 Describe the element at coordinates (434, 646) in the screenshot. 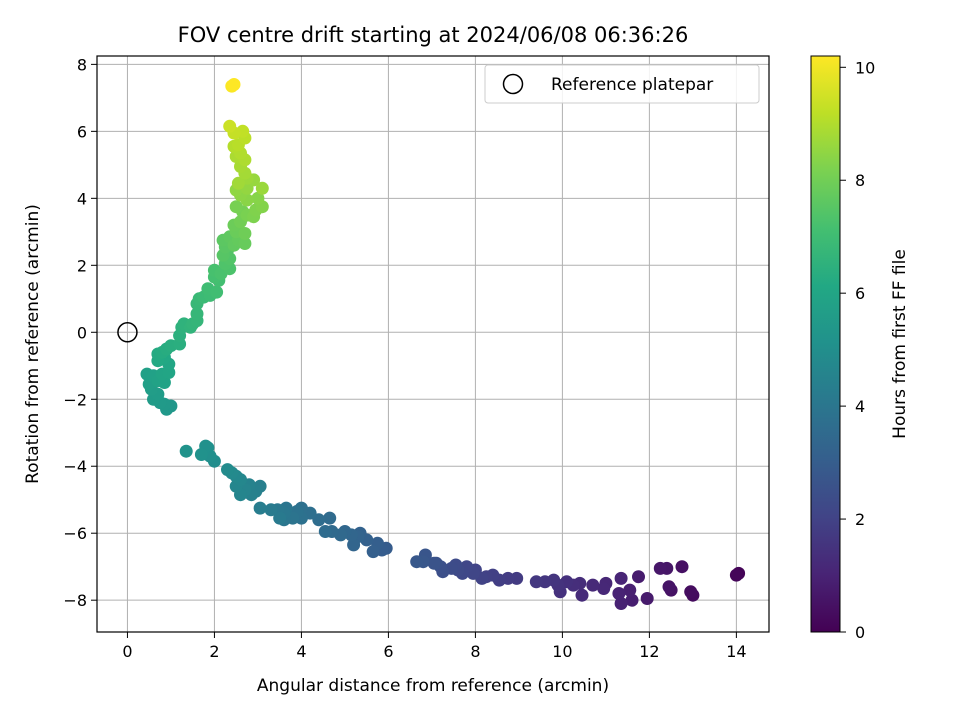

I see `x-axis-ticks: 0 2 4 6 8 10 12 14` at that location.